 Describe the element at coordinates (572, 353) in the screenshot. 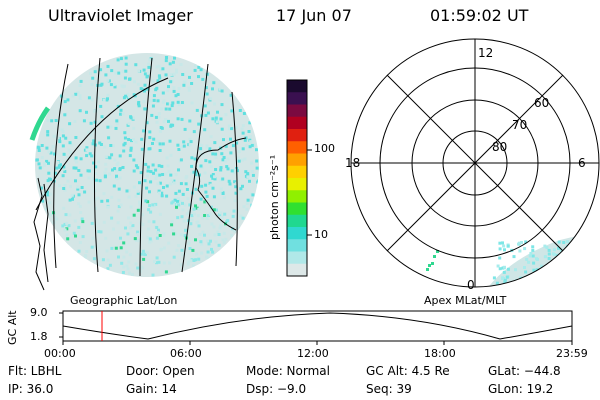

I see `xtick-2359: 23:59` at that location.